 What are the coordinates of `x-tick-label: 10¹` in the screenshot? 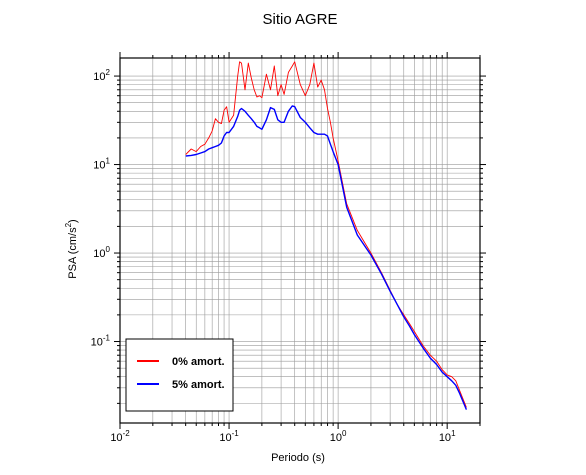 It's located at (447, 436).